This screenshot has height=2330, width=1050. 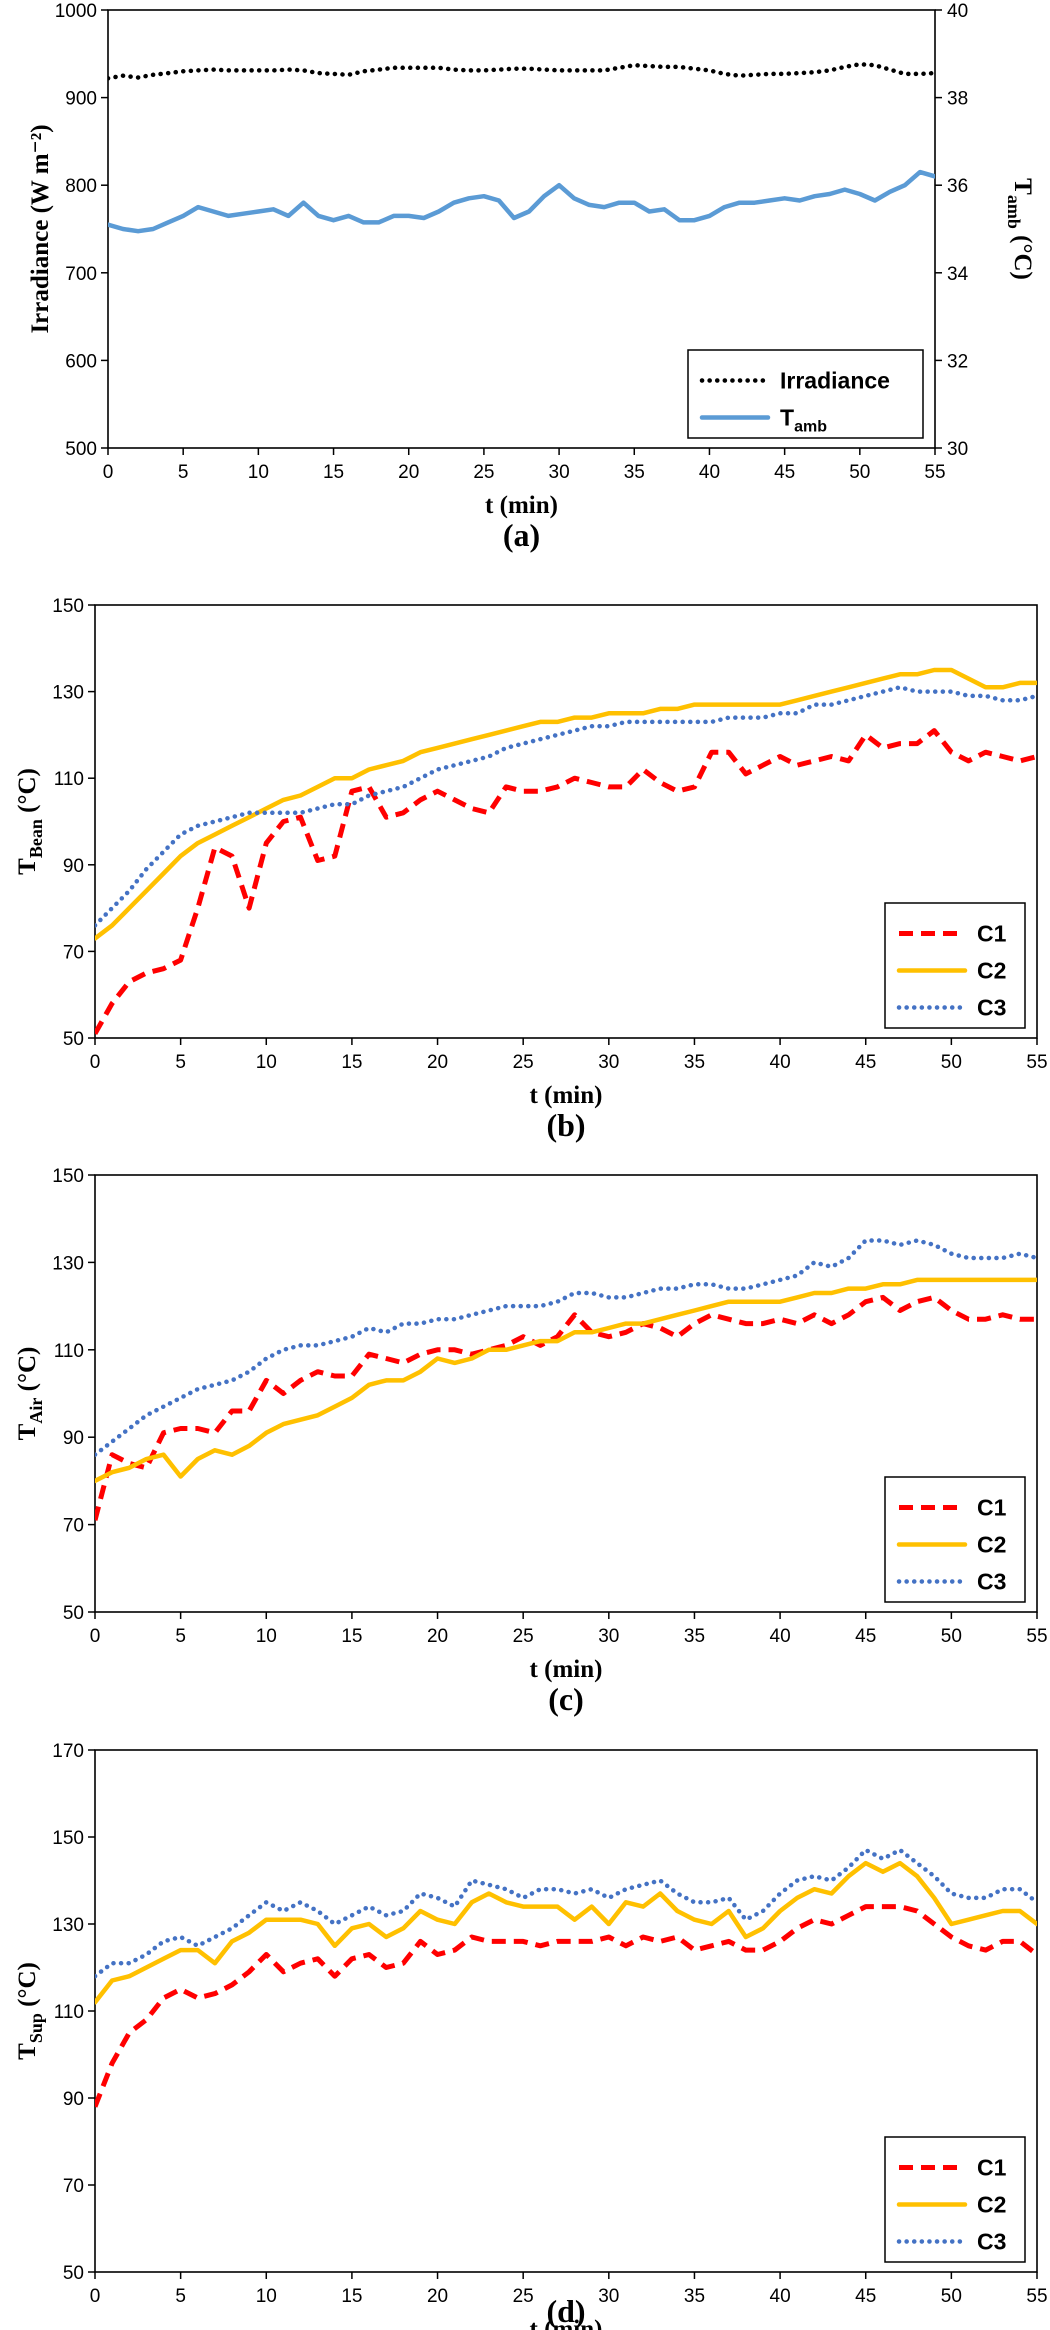 What do you see at coordinates (68, 1751) in the screenshot?
I see `y-tick-label: 170` at bounding box center [68, 1751].